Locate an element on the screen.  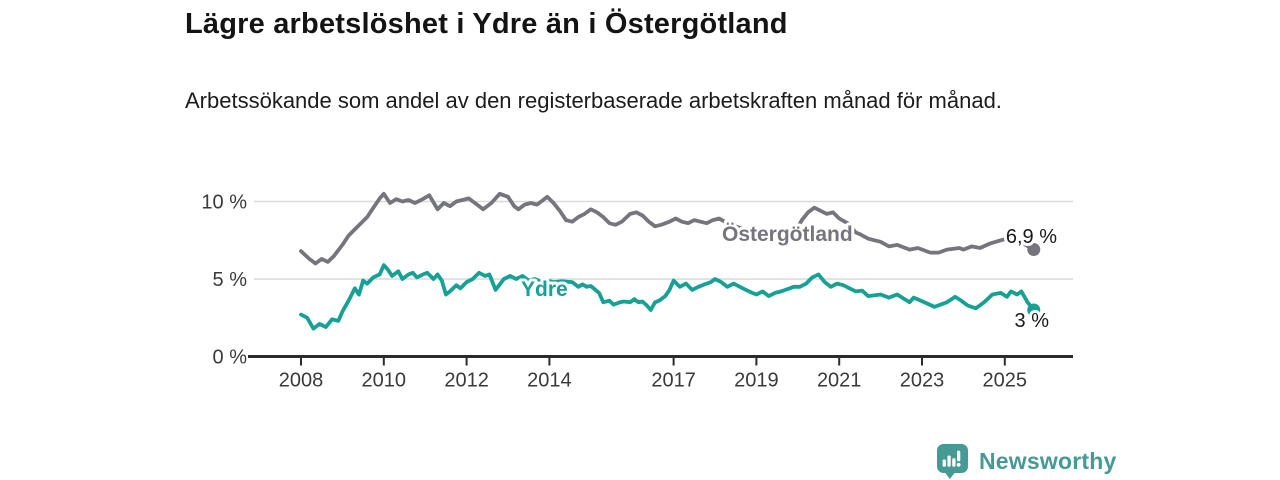
bar-chart-speech-bubble-icon is located at coordinates (952, 461).